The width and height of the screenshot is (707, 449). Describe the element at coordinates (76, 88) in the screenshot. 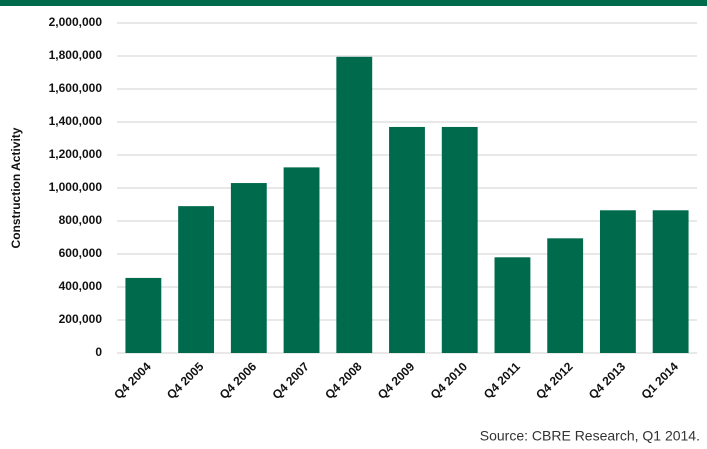

I see `y-tick-label: 1,600,000` at that location.